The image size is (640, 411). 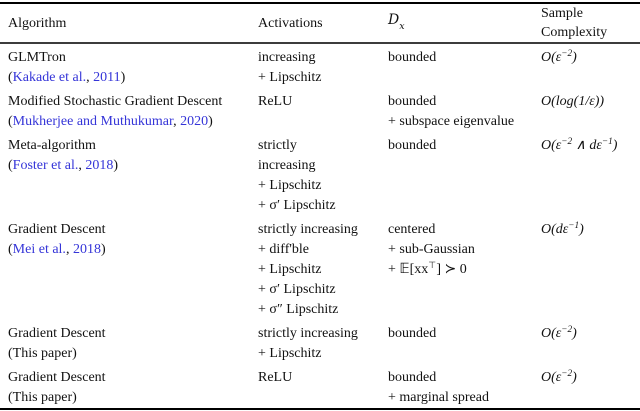 I want to click on column-header-algorithm: Algorithm, so click(x=37, y=23).